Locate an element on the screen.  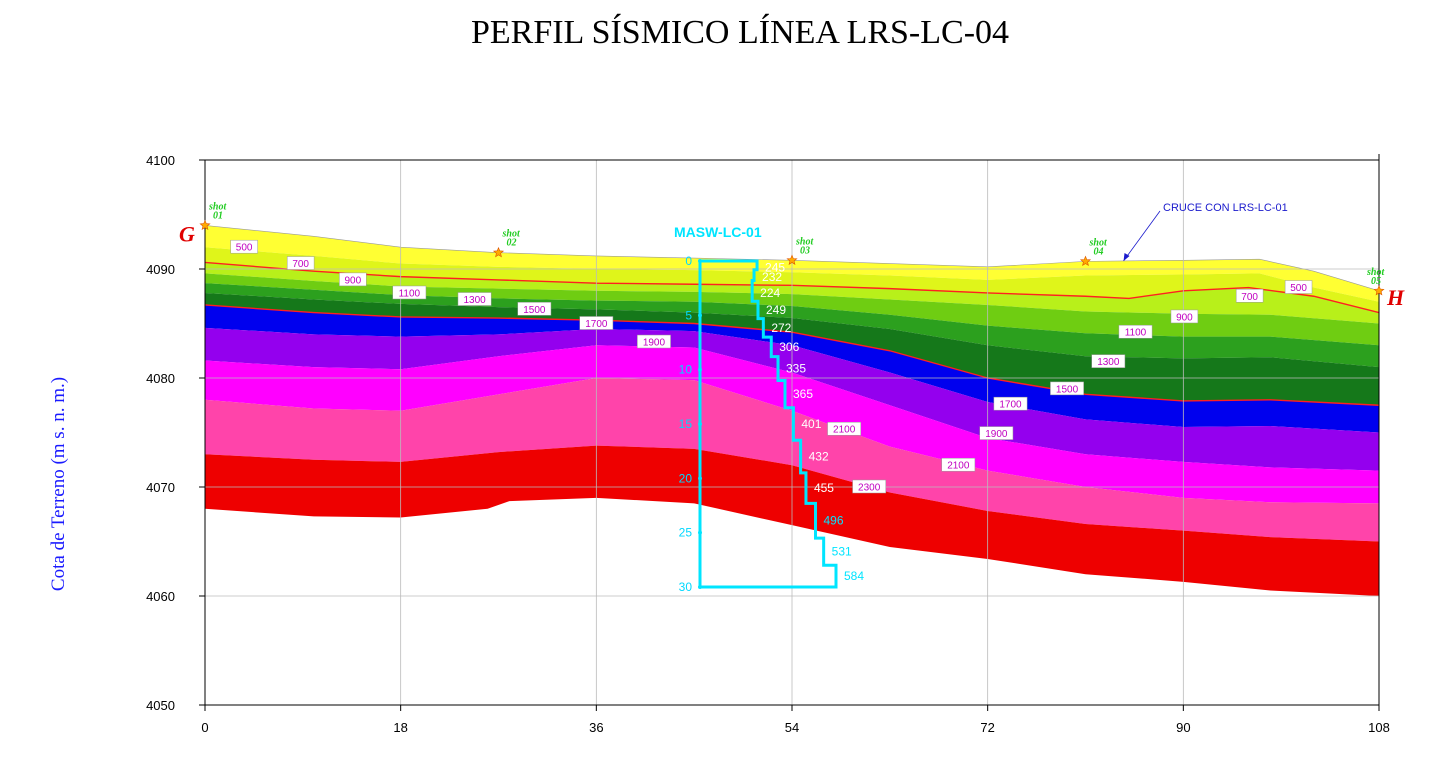
velocity-label: 1900 is located at coordinates (654, 343).